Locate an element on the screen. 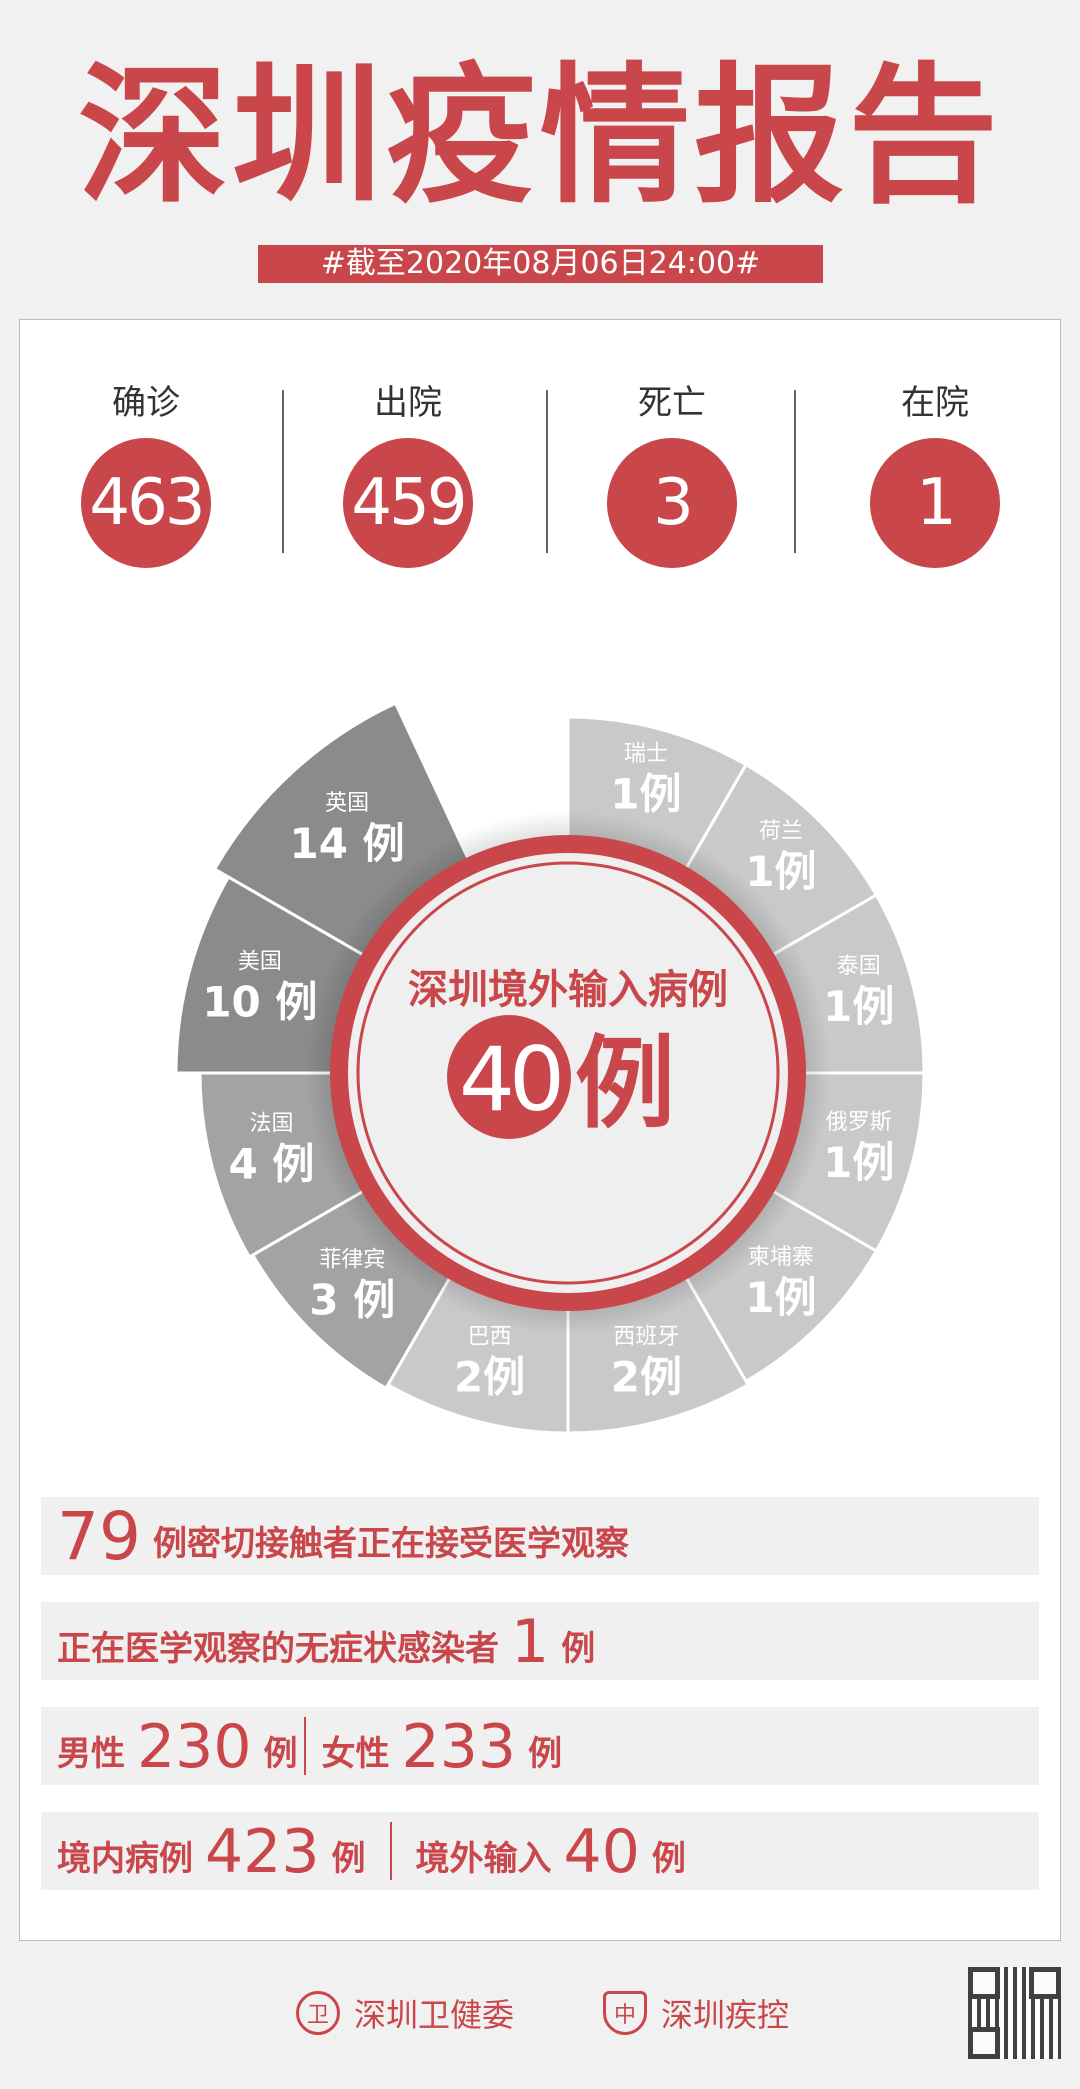 This screenshot has width=1080, height=2089. date-banner: #截至2020年08月06日24:00# is located at coordinates (540, 264).